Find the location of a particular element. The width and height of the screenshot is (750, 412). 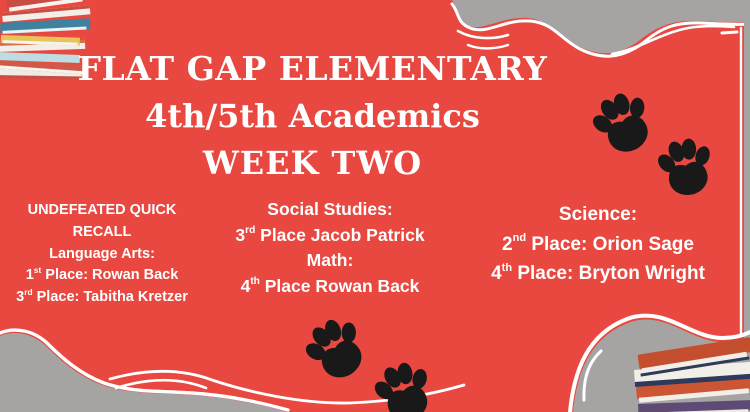

subtitle-academics: 4th/5th Academics is located at coordinates (312, 116).